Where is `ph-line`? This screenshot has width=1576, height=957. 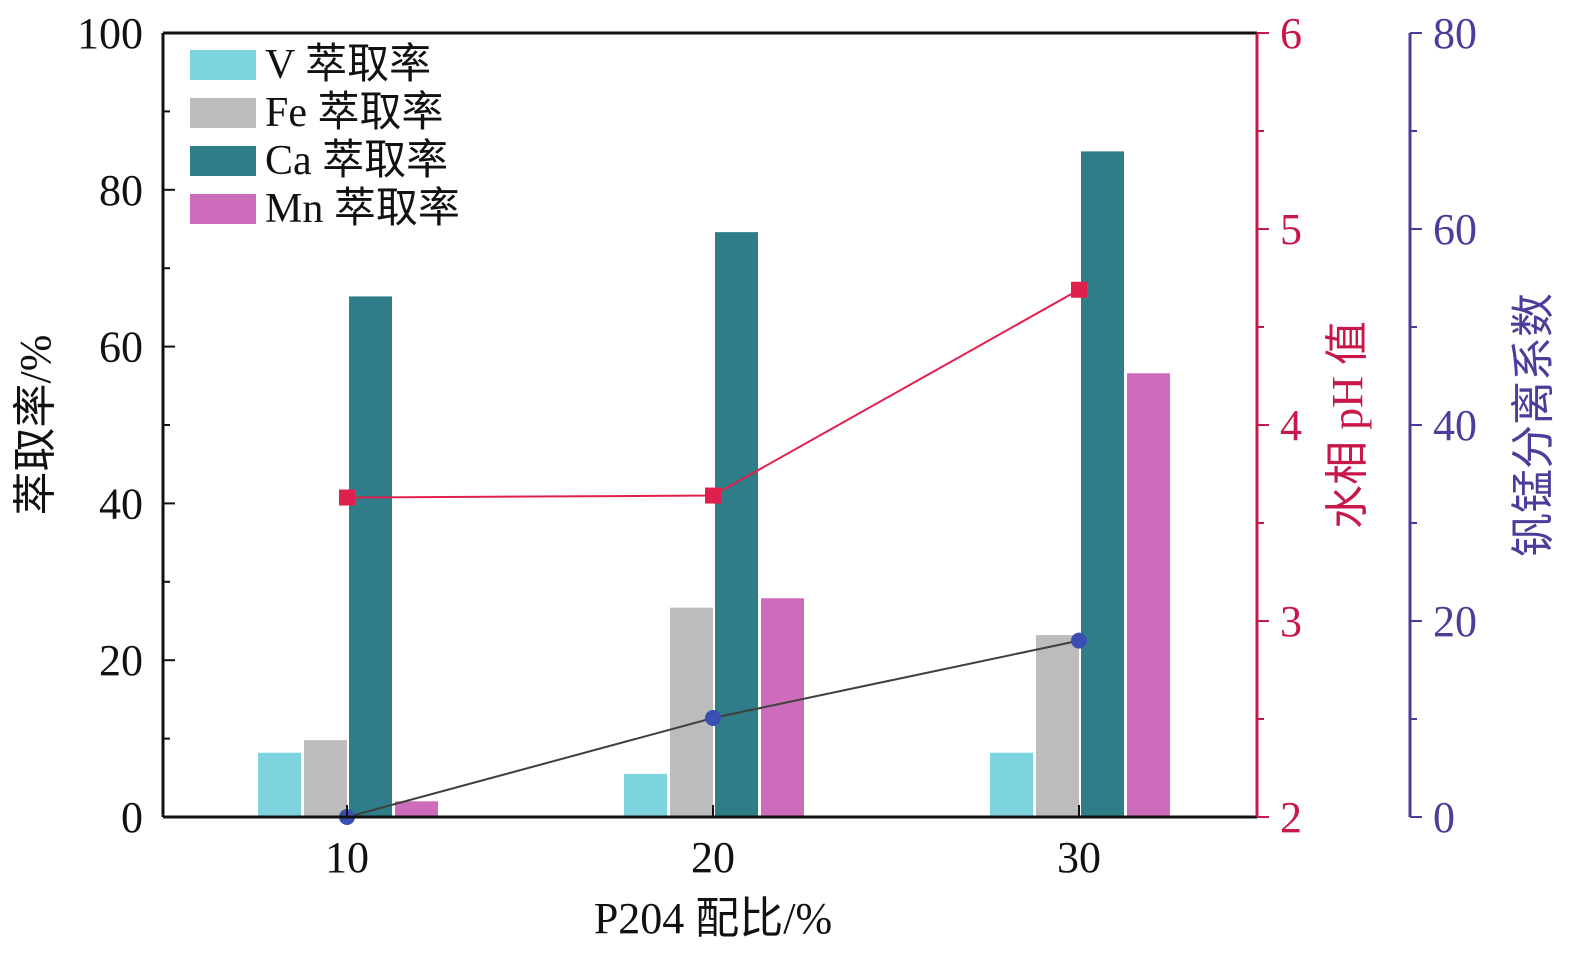 ph-line is located at coordinates (713, 393).